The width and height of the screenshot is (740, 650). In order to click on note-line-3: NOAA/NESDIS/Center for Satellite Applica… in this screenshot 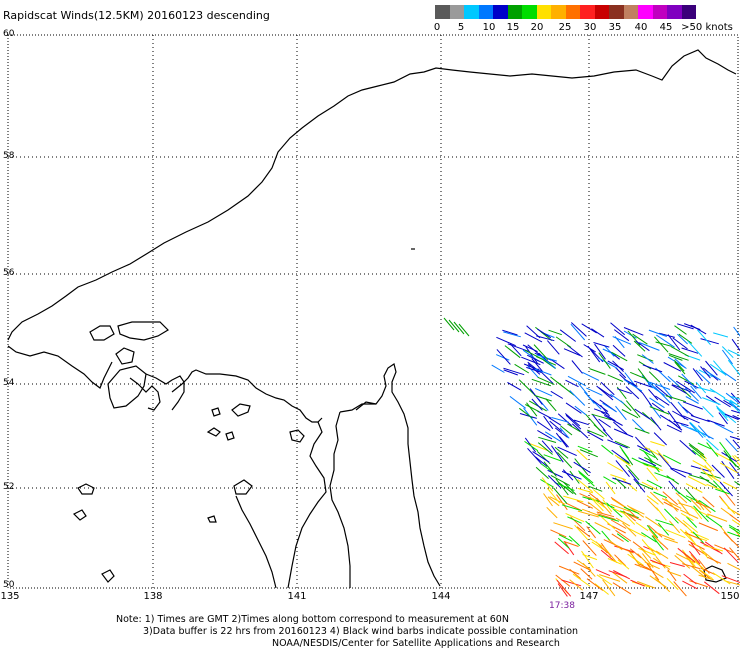, I will do `click(416, 643)`.